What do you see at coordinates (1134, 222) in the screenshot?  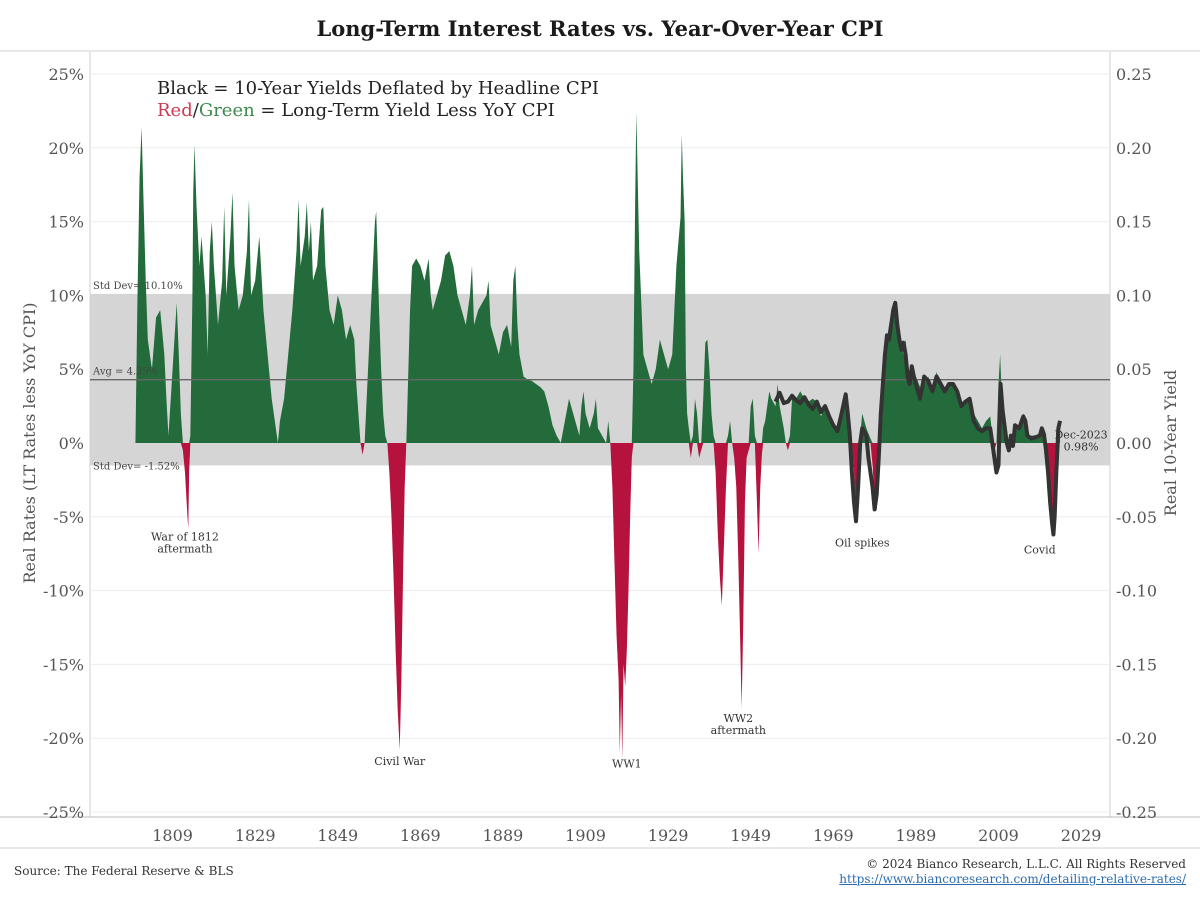 I see `y-tick-right: 0.15` at bounding box center [1134, 222].